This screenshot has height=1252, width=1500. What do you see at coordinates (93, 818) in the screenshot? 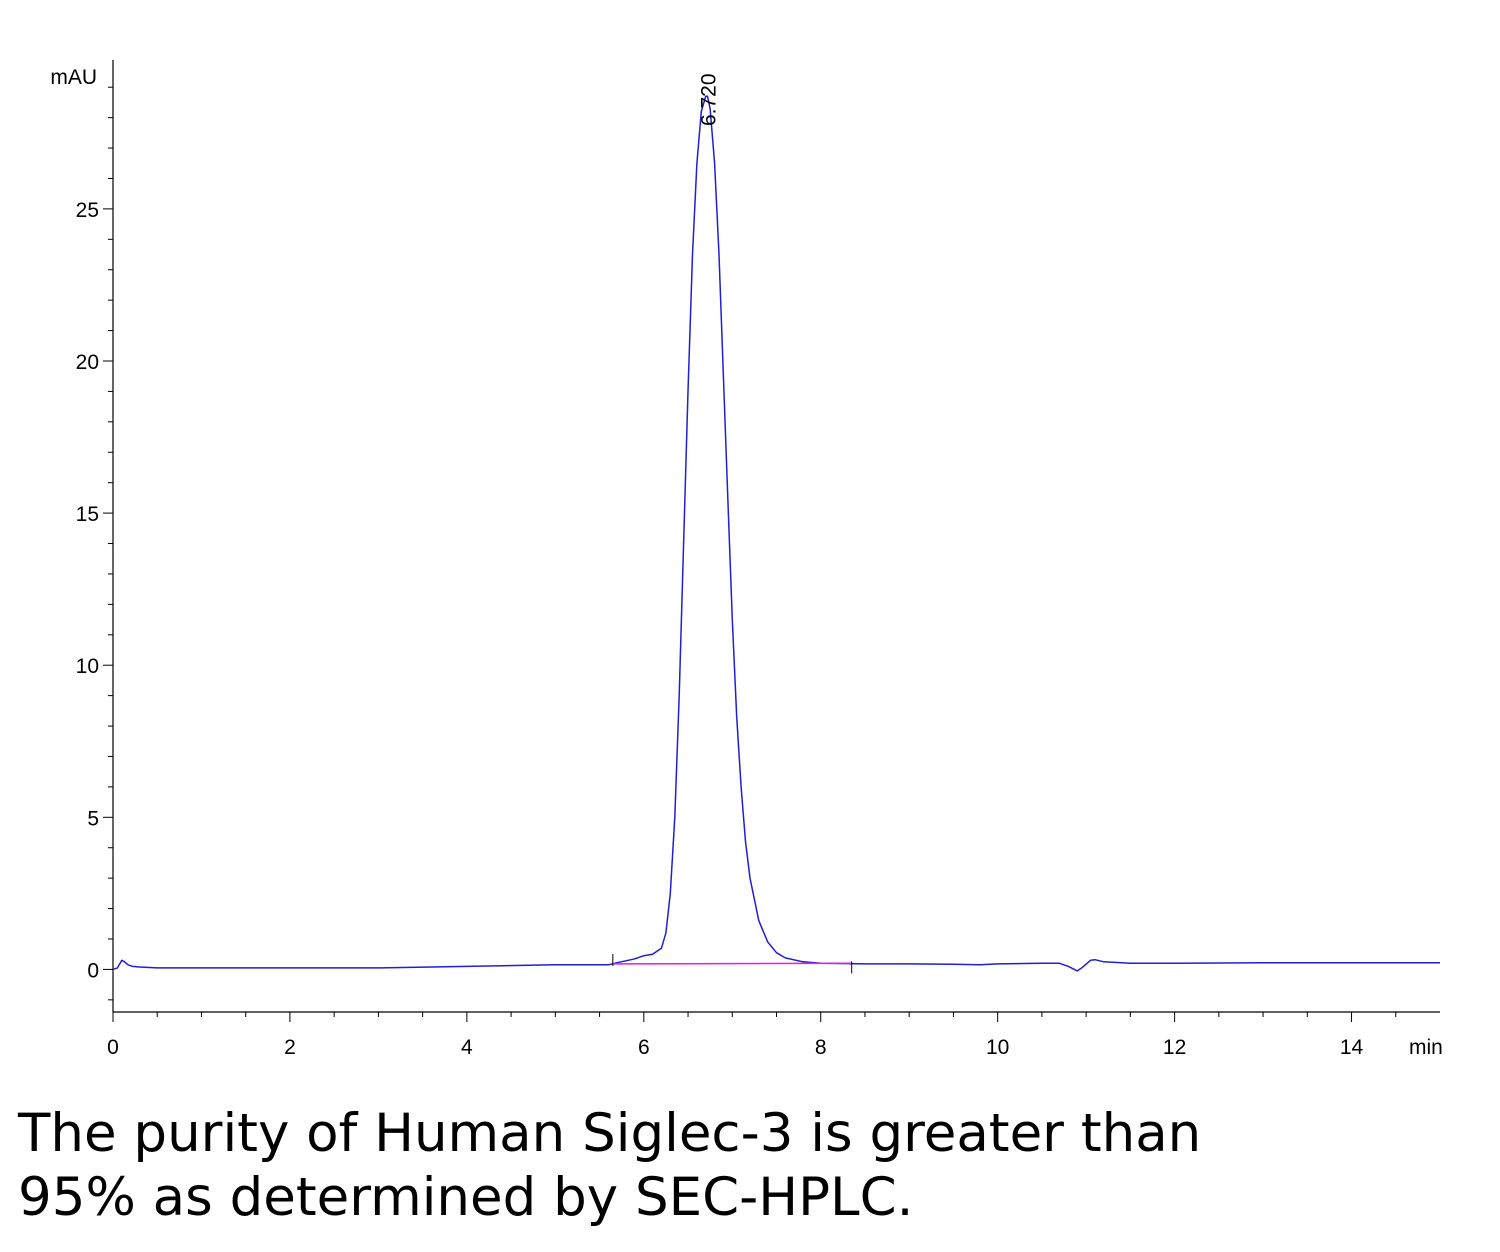
I see `y-tick-label: 5` at bounding box center [93, 818].